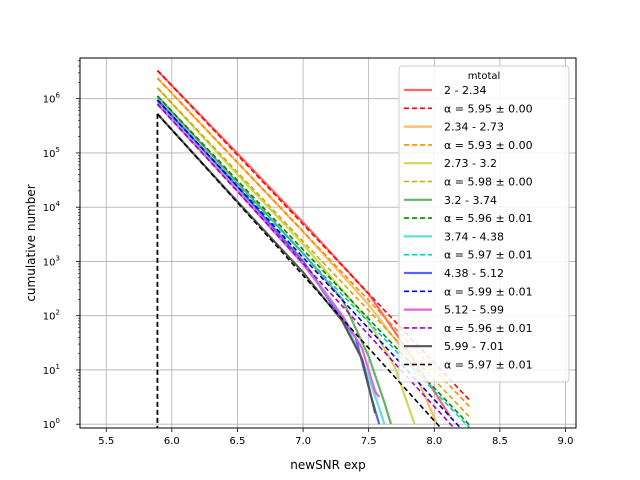 This screenshot has height=480, width=640. Describe the element at coordinates (484, 76) in the screenshot. I see `legend-title: mtotal` at that location.